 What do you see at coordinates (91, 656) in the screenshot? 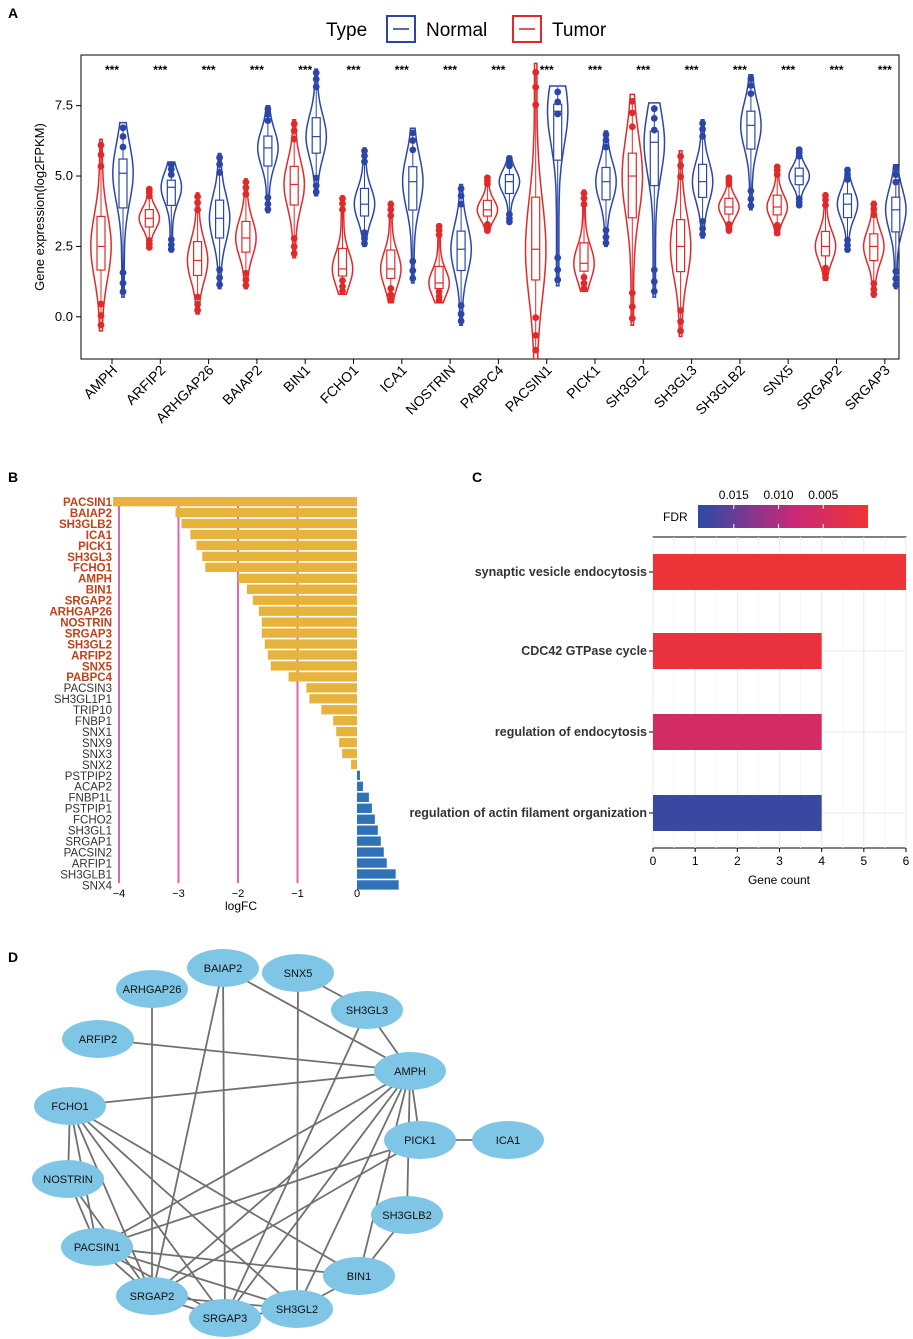
I see `gene-label: ARFIP2` at bounding box center [91, 656].